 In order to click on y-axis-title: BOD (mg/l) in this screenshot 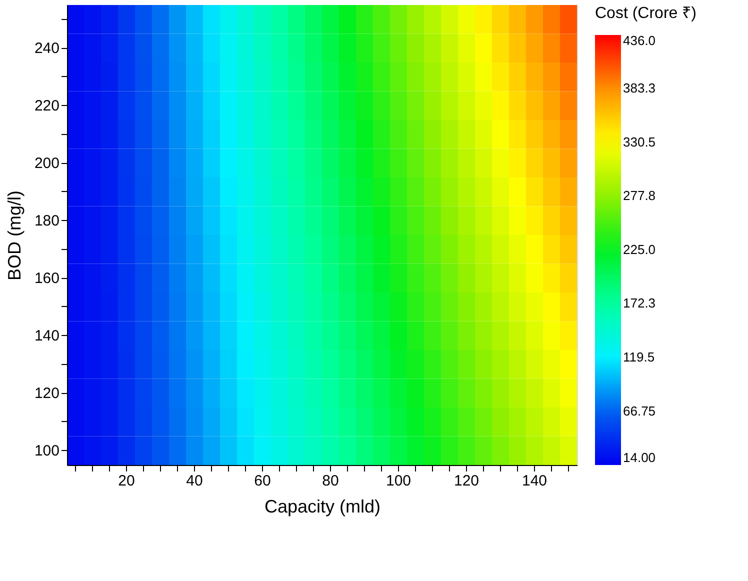, I will do `click(14, 235)`.